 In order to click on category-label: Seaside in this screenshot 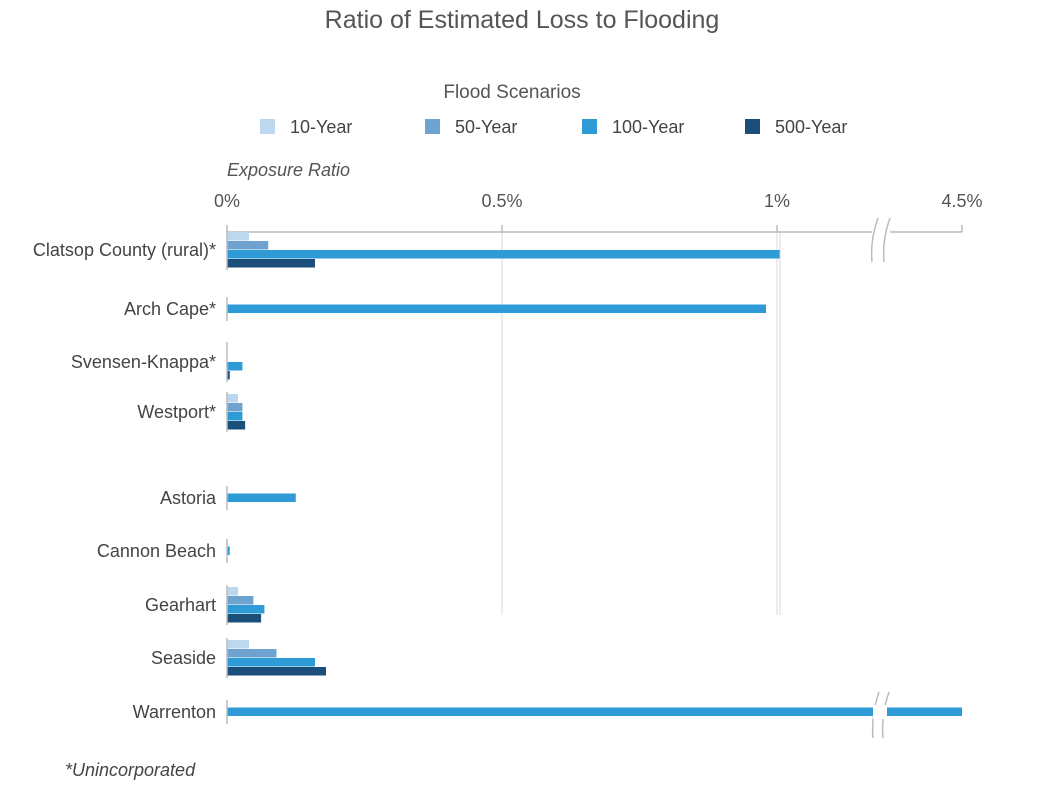, I will do `click(183, 658)`.